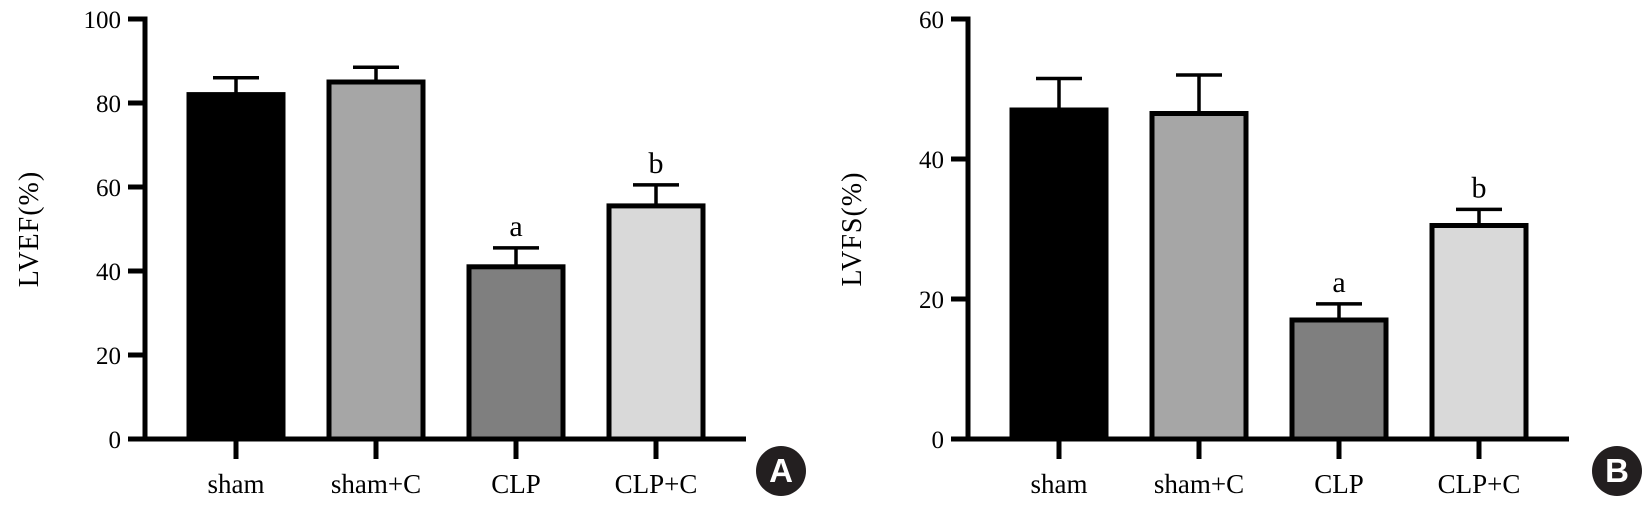 This screenshot has height=512, width=1647. I want to click on panel-a-badge: A, so click(781, 471).